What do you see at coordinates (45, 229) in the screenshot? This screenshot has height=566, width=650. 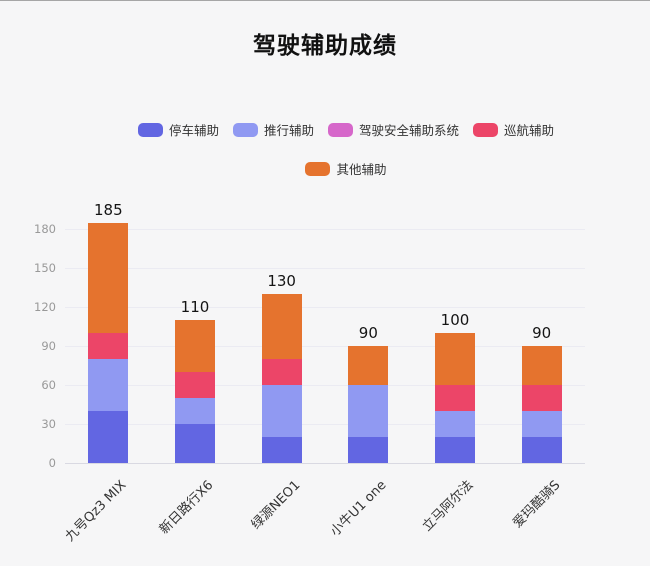 I see `y-tick-180: 180` at bounding box center [45, 229].